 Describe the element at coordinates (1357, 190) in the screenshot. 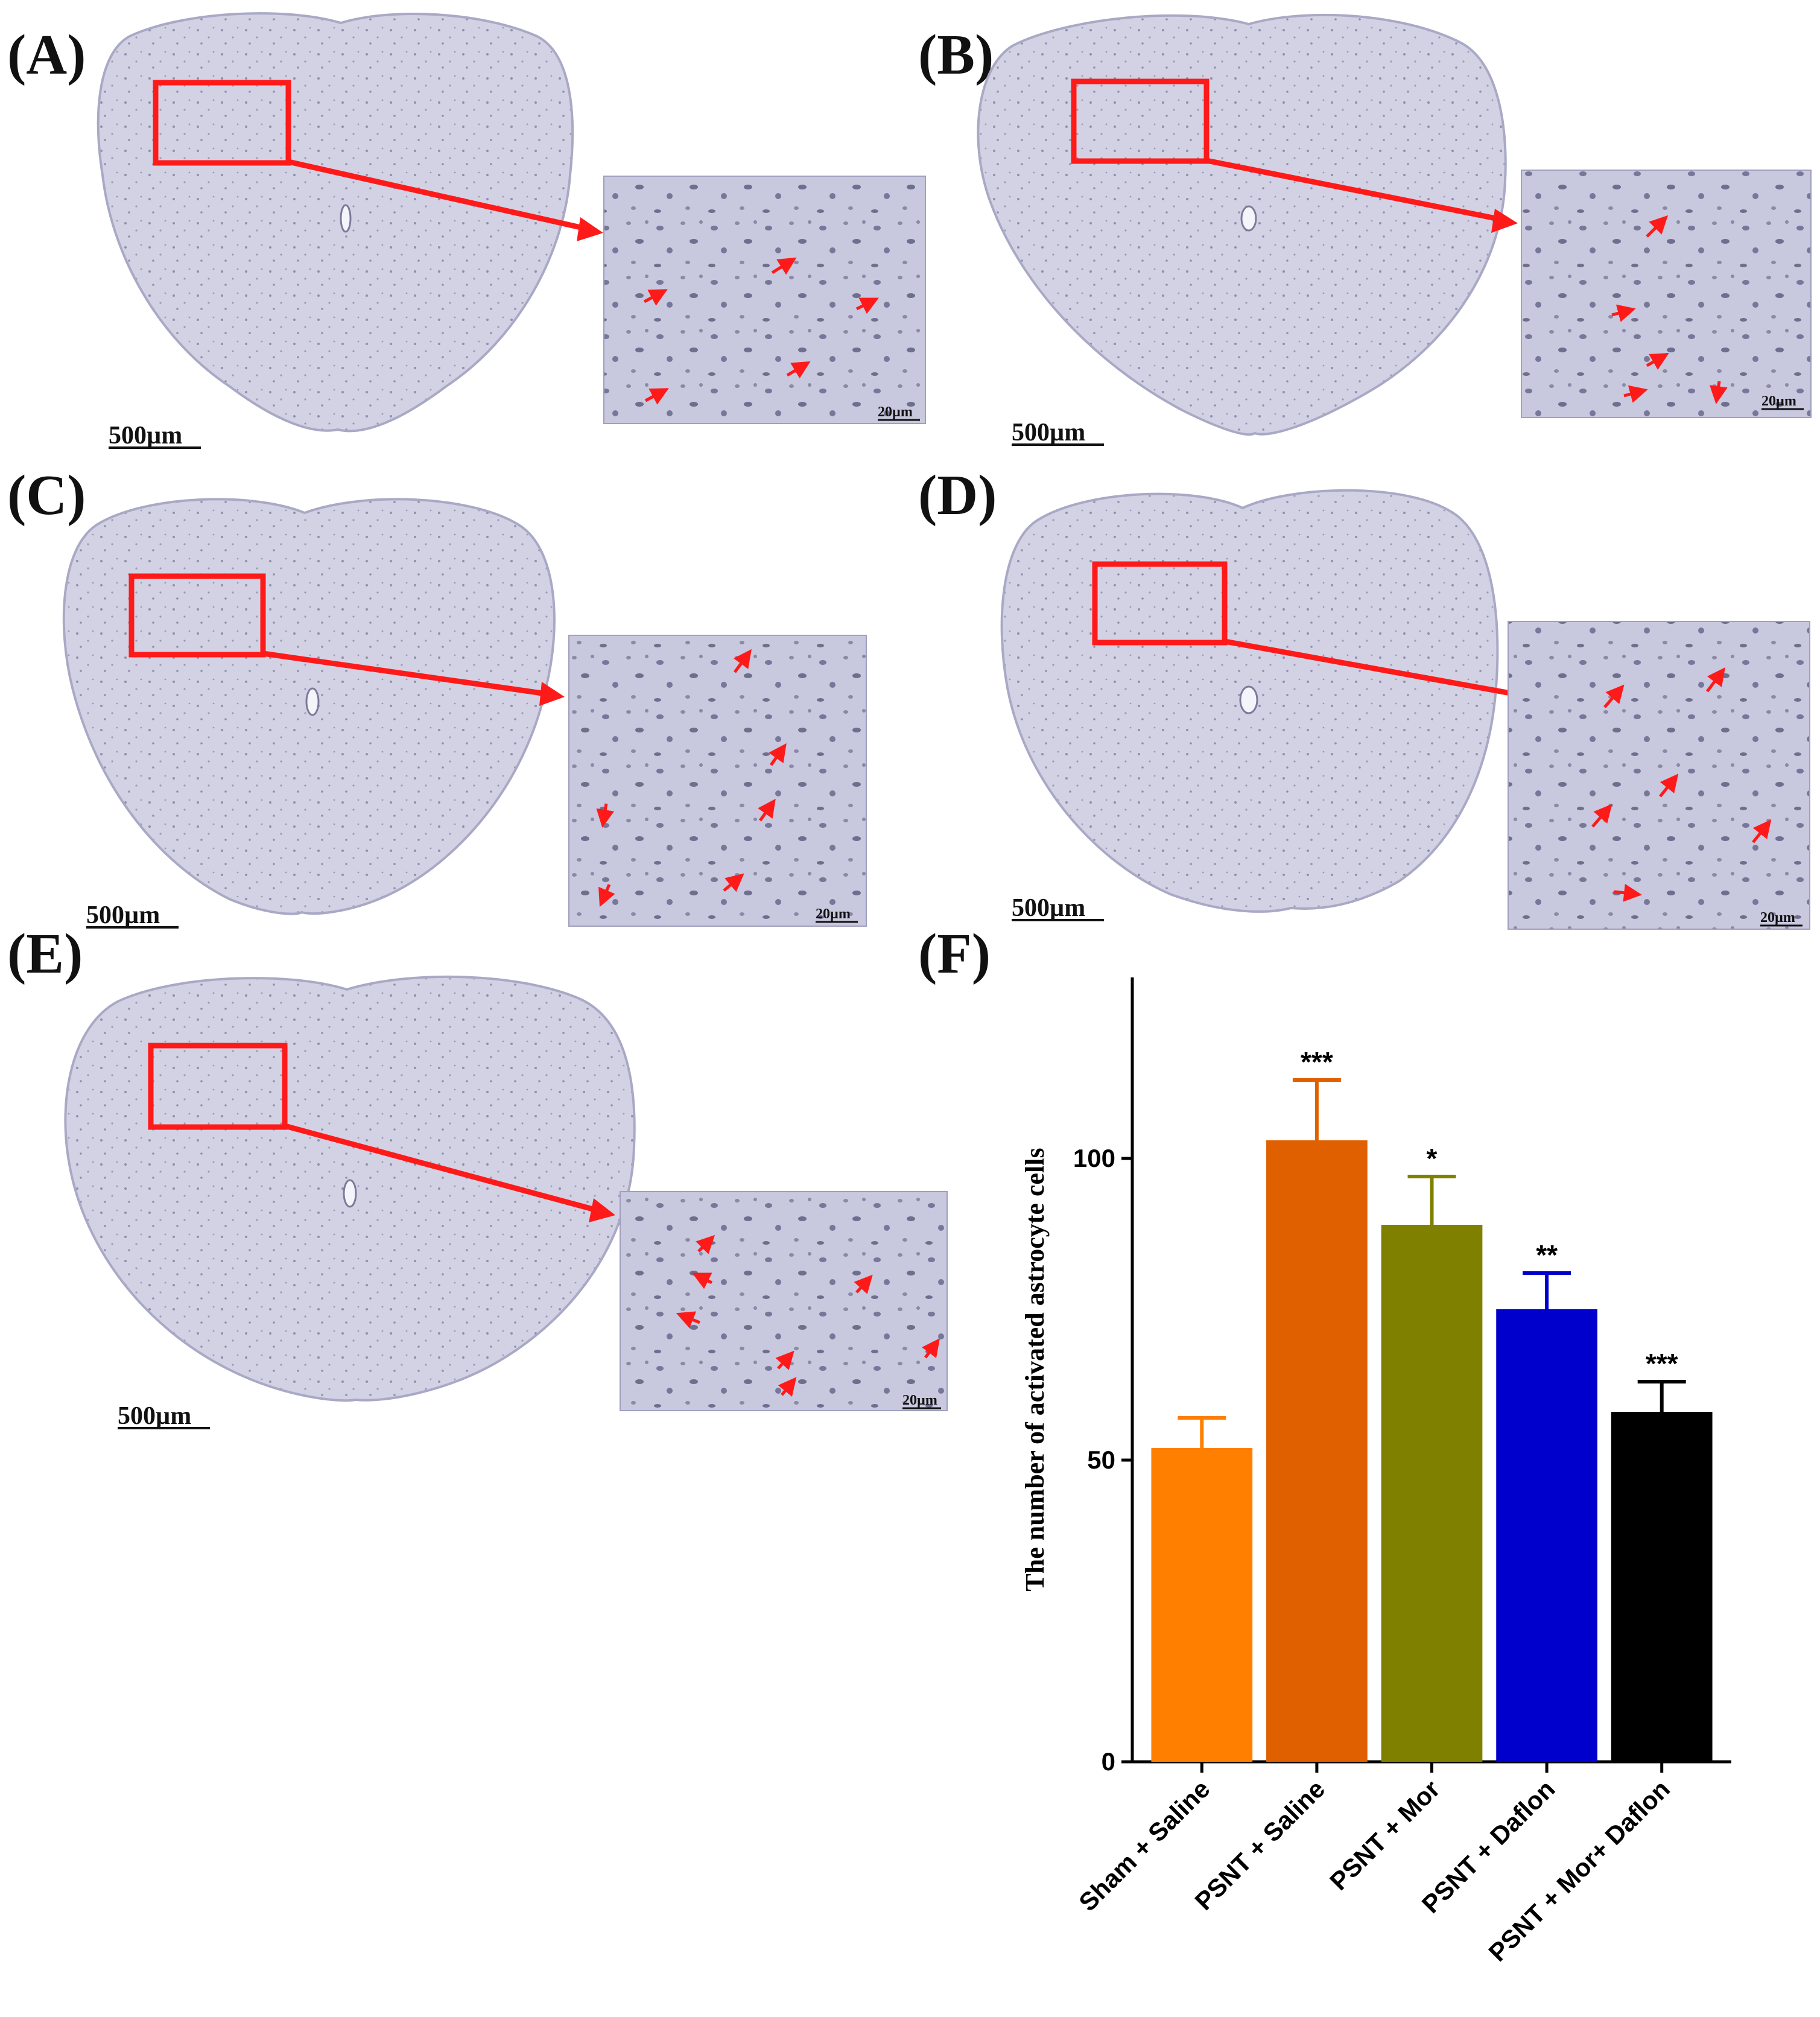

I see `zoom-arrow-b` at that location.